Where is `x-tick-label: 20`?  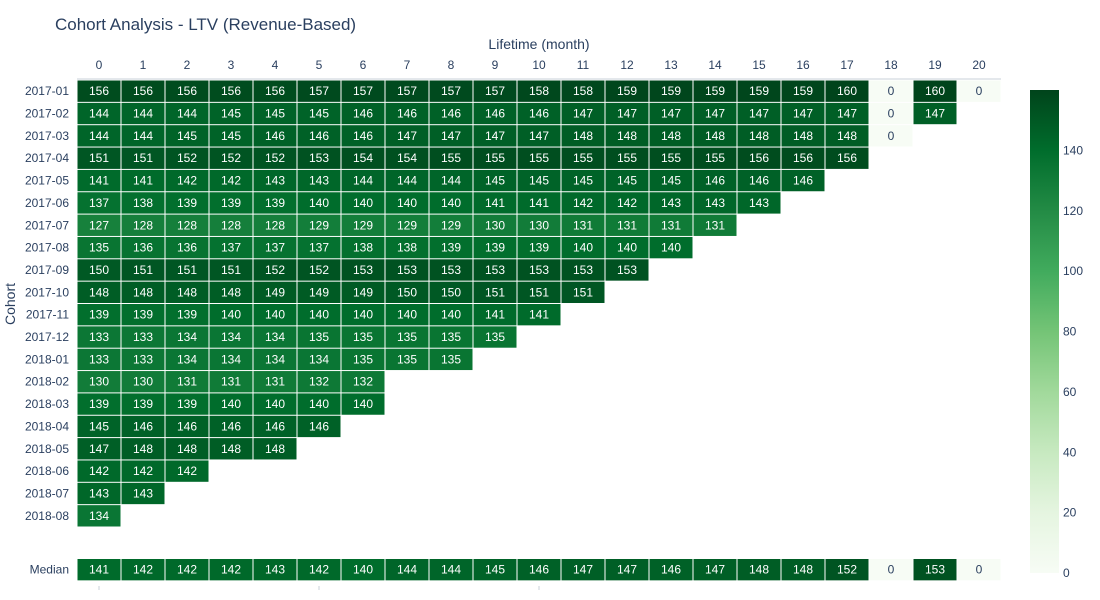
x-tick-label: 20 is located at coordinates (979, 65).